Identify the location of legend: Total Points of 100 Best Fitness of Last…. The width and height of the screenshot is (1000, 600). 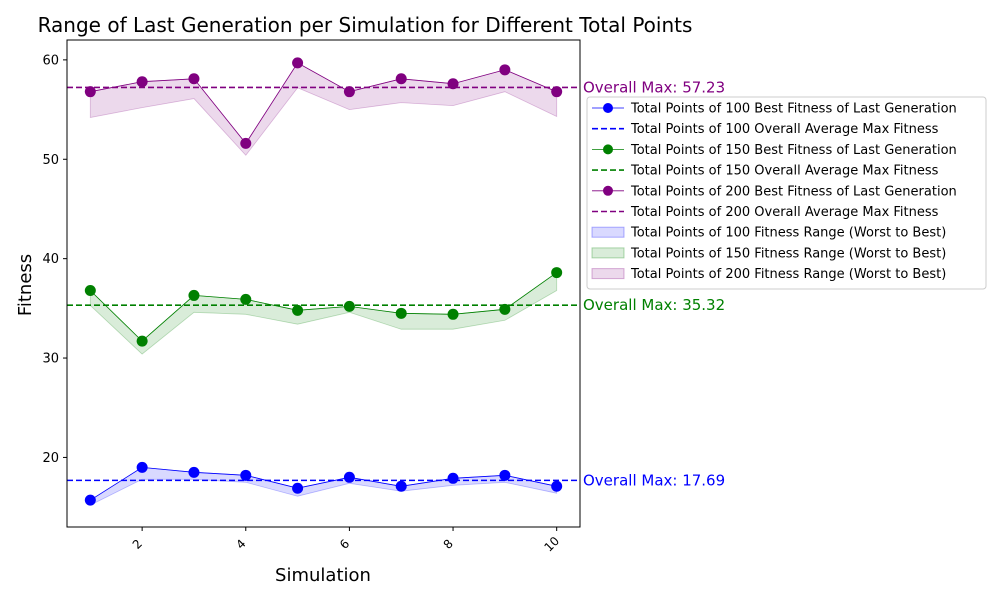
(786, 193).